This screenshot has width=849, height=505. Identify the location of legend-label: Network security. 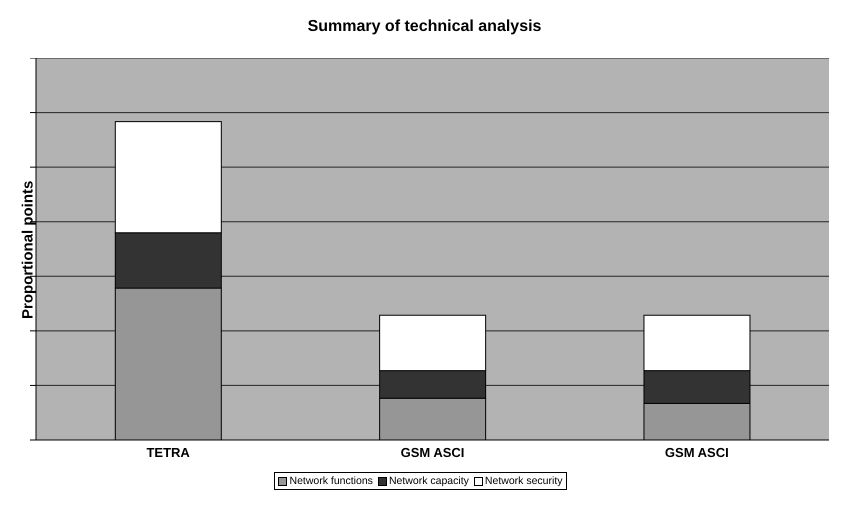
(523, 481).